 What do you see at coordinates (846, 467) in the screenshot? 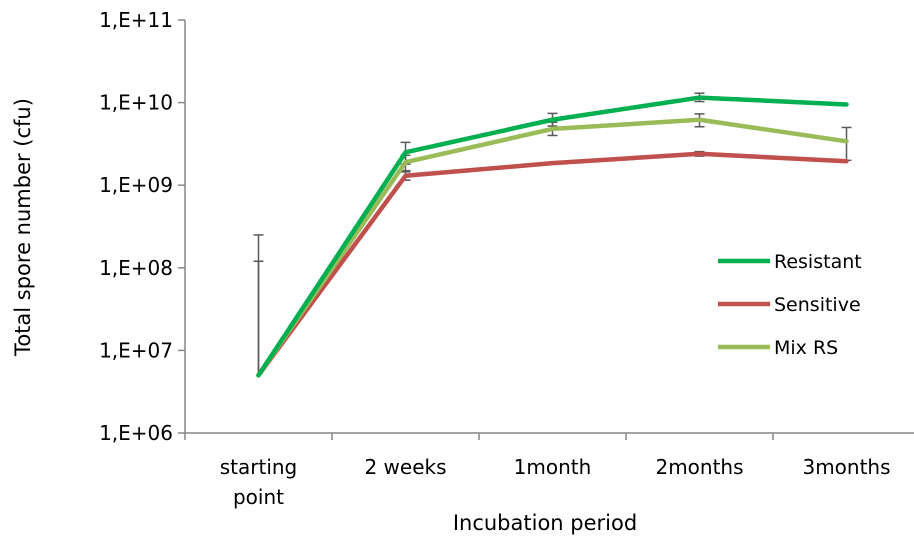
I see `x-tick-label: 3months` at bounding box center [846, 467].